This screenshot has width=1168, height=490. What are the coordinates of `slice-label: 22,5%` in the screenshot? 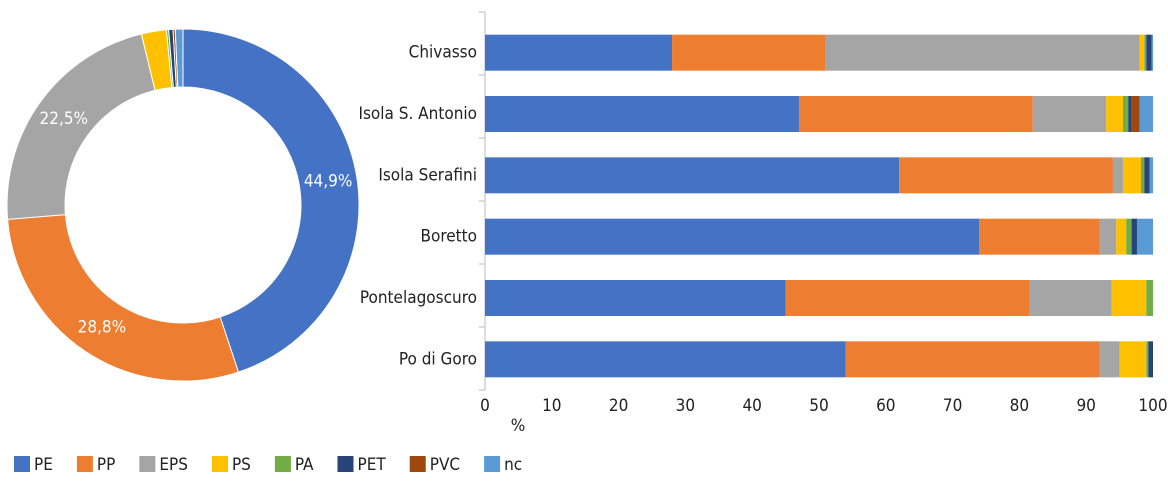 It's located at (64, 119).